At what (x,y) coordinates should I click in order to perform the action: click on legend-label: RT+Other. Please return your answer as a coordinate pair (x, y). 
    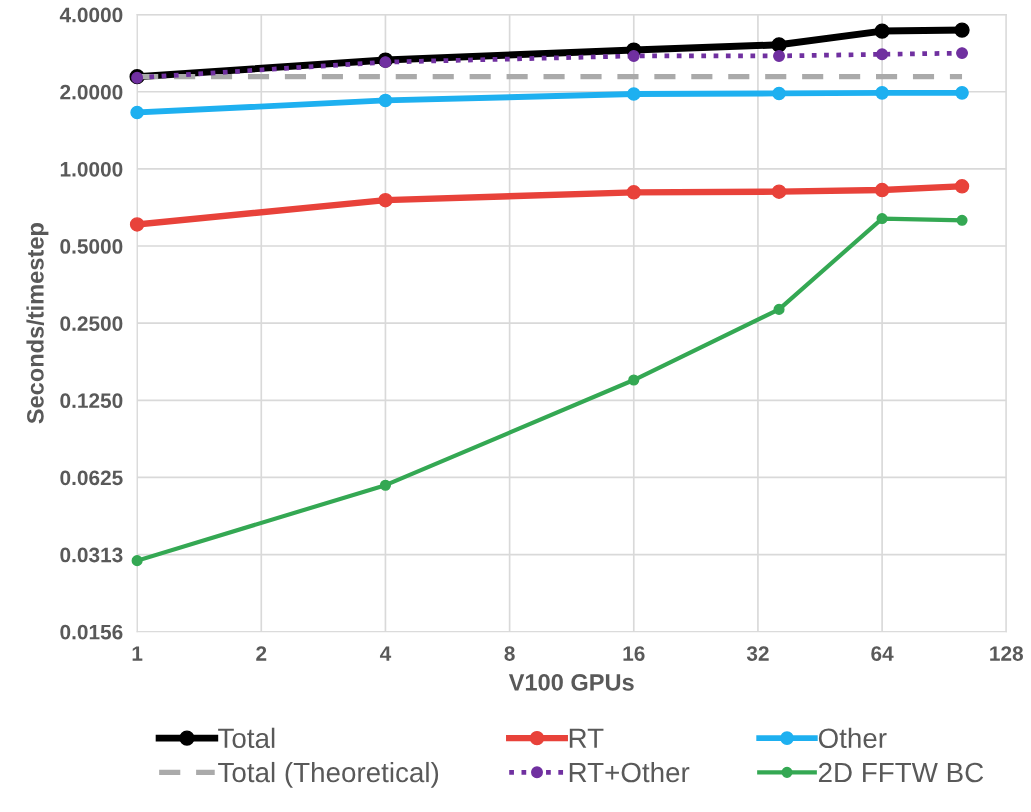
    Looking at the image, I should click on (629, 772).